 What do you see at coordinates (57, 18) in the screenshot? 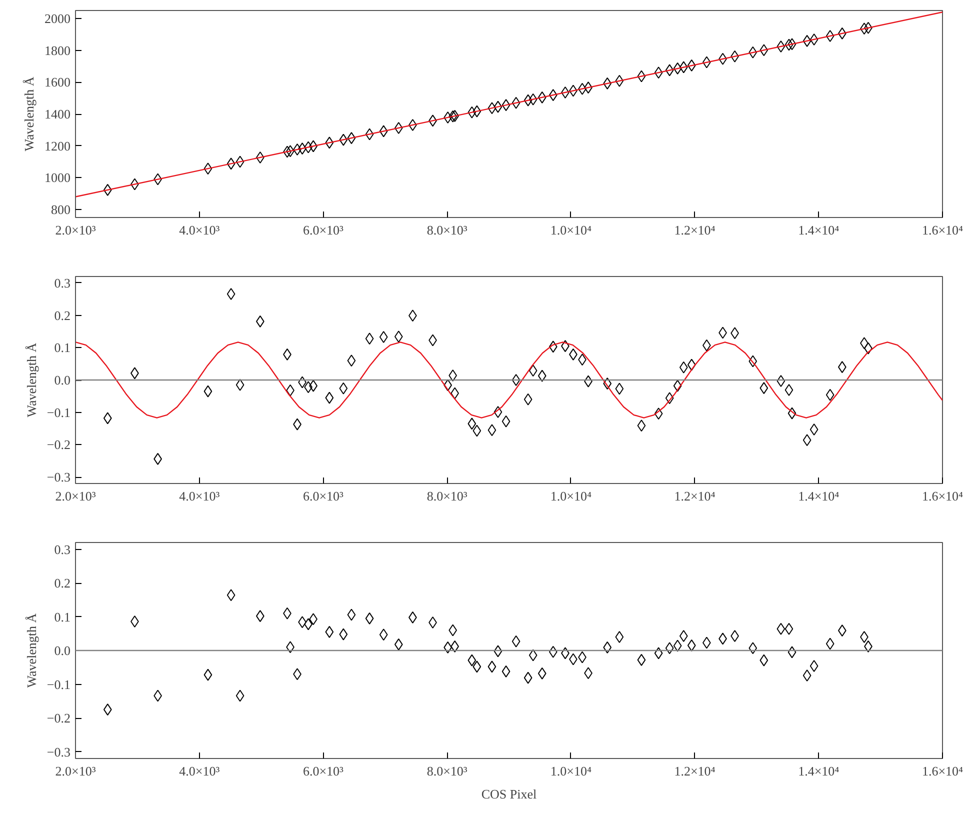
I see `y-tick-label: 2000` at bounding box center [57, 18].